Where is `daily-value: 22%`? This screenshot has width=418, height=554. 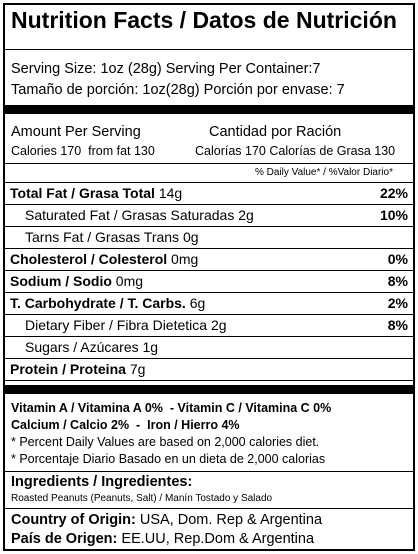
daily-value: 22% is located at coordinates (393, 193).